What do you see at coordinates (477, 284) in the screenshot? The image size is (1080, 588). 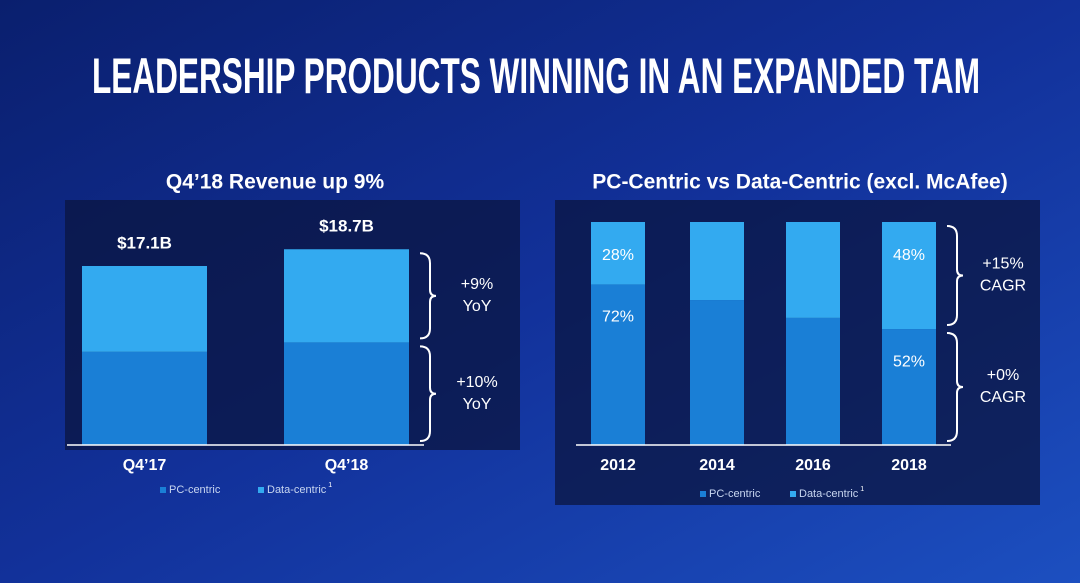 I see `annotation: +9%` at bounding box center [477, 284].